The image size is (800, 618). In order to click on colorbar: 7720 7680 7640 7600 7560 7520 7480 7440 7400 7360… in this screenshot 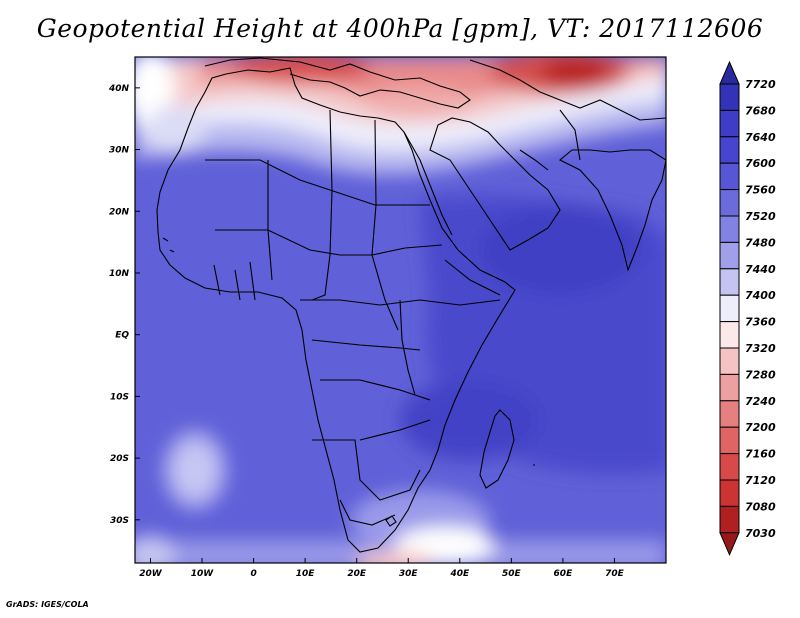, I will do `click(747, 308)`.